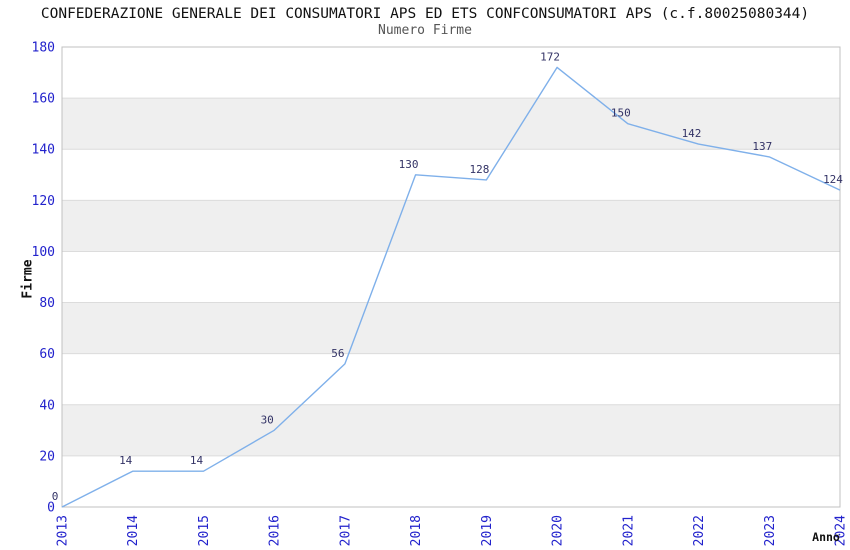 The width and height of the screenshot is (850, 550). What do you see at coordinates (692, 133) in the screenshot?
I see `data-point-label: 142` at bounding box center [692, 133].